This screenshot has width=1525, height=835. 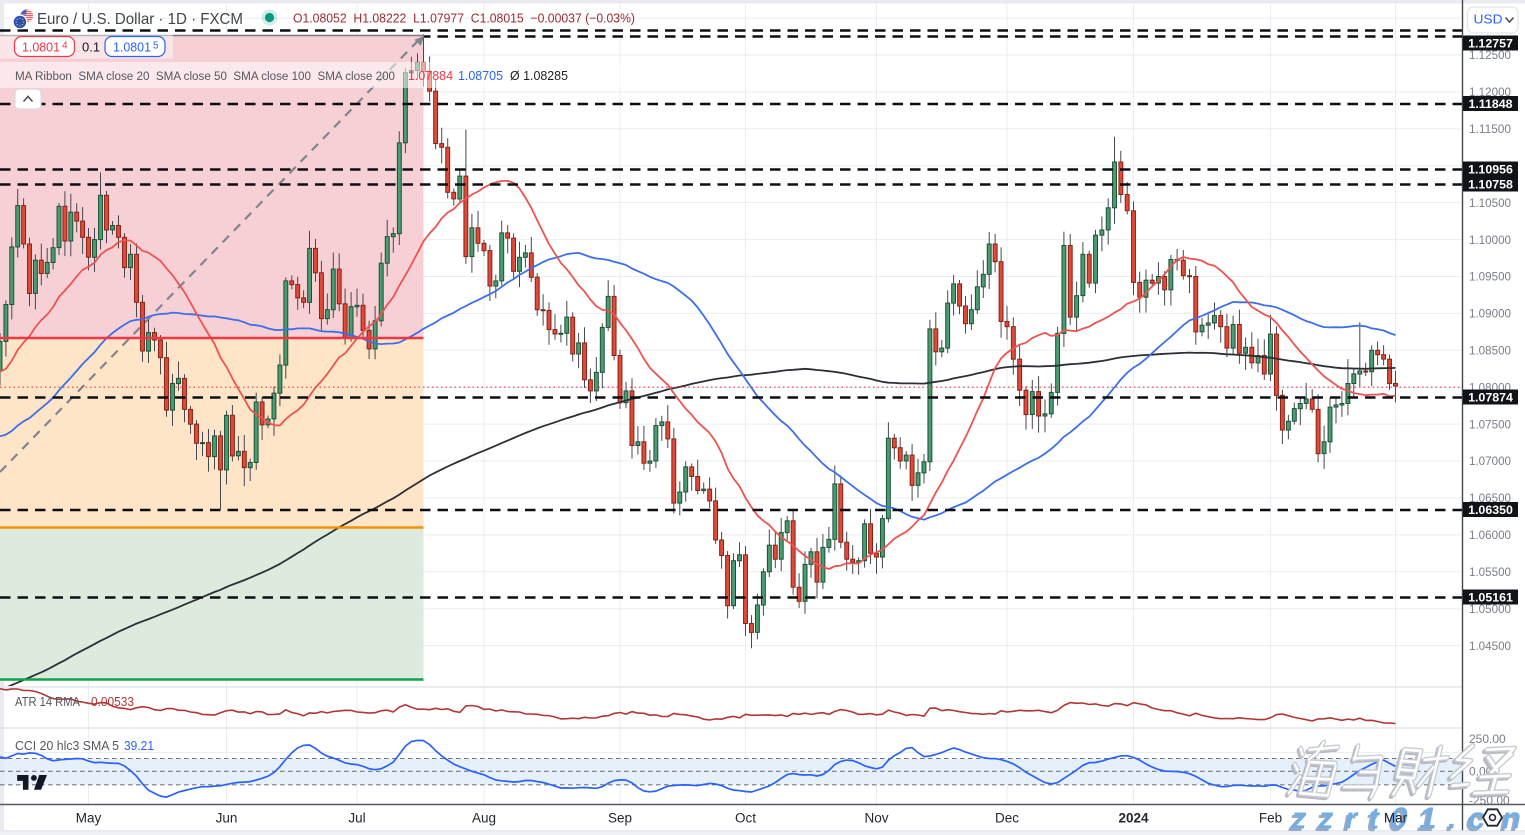 What do you see at coordinates (1490, 398) in the screenshot?
I see `svg-text: 1.07874` at bounding box center [1490, 398].